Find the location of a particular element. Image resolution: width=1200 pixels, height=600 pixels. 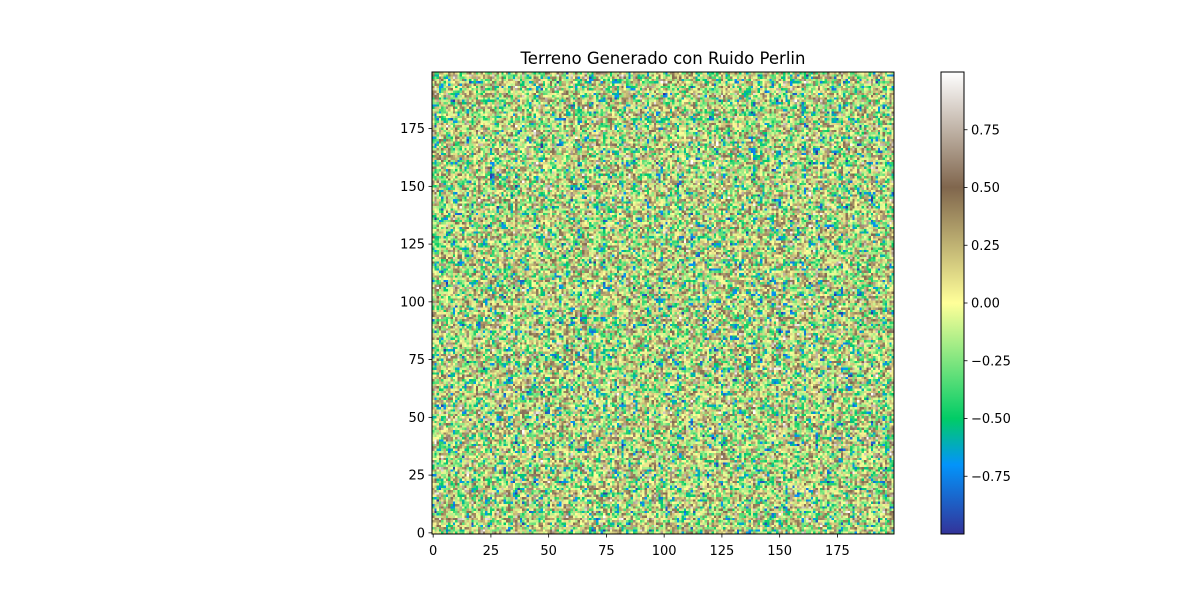

y-tick-label: 125 is located at coordinates (412, 245).